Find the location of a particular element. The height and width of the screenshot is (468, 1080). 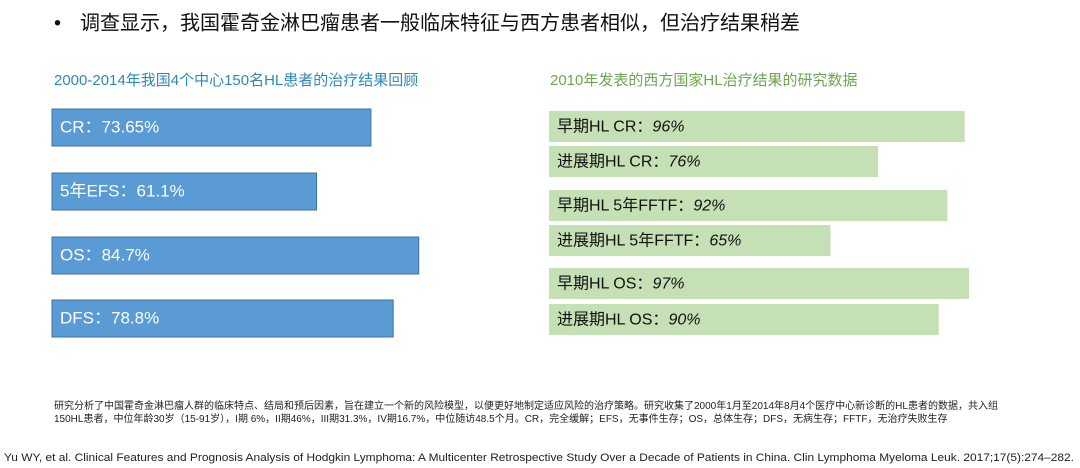

bar-label: 早期HL 5年FFTF：92% is located at coordinates (641, 206).